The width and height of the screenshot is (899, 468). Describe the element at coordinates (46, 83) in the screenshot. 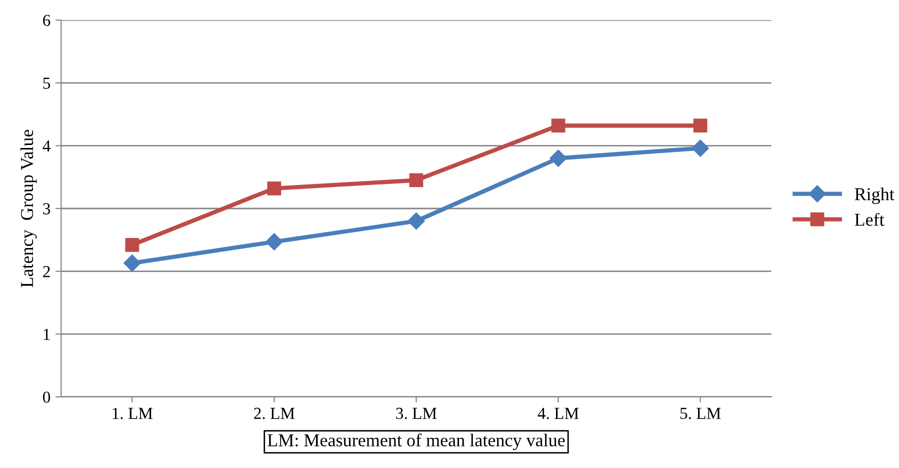

I see `y-tick-label: 5` at that location.